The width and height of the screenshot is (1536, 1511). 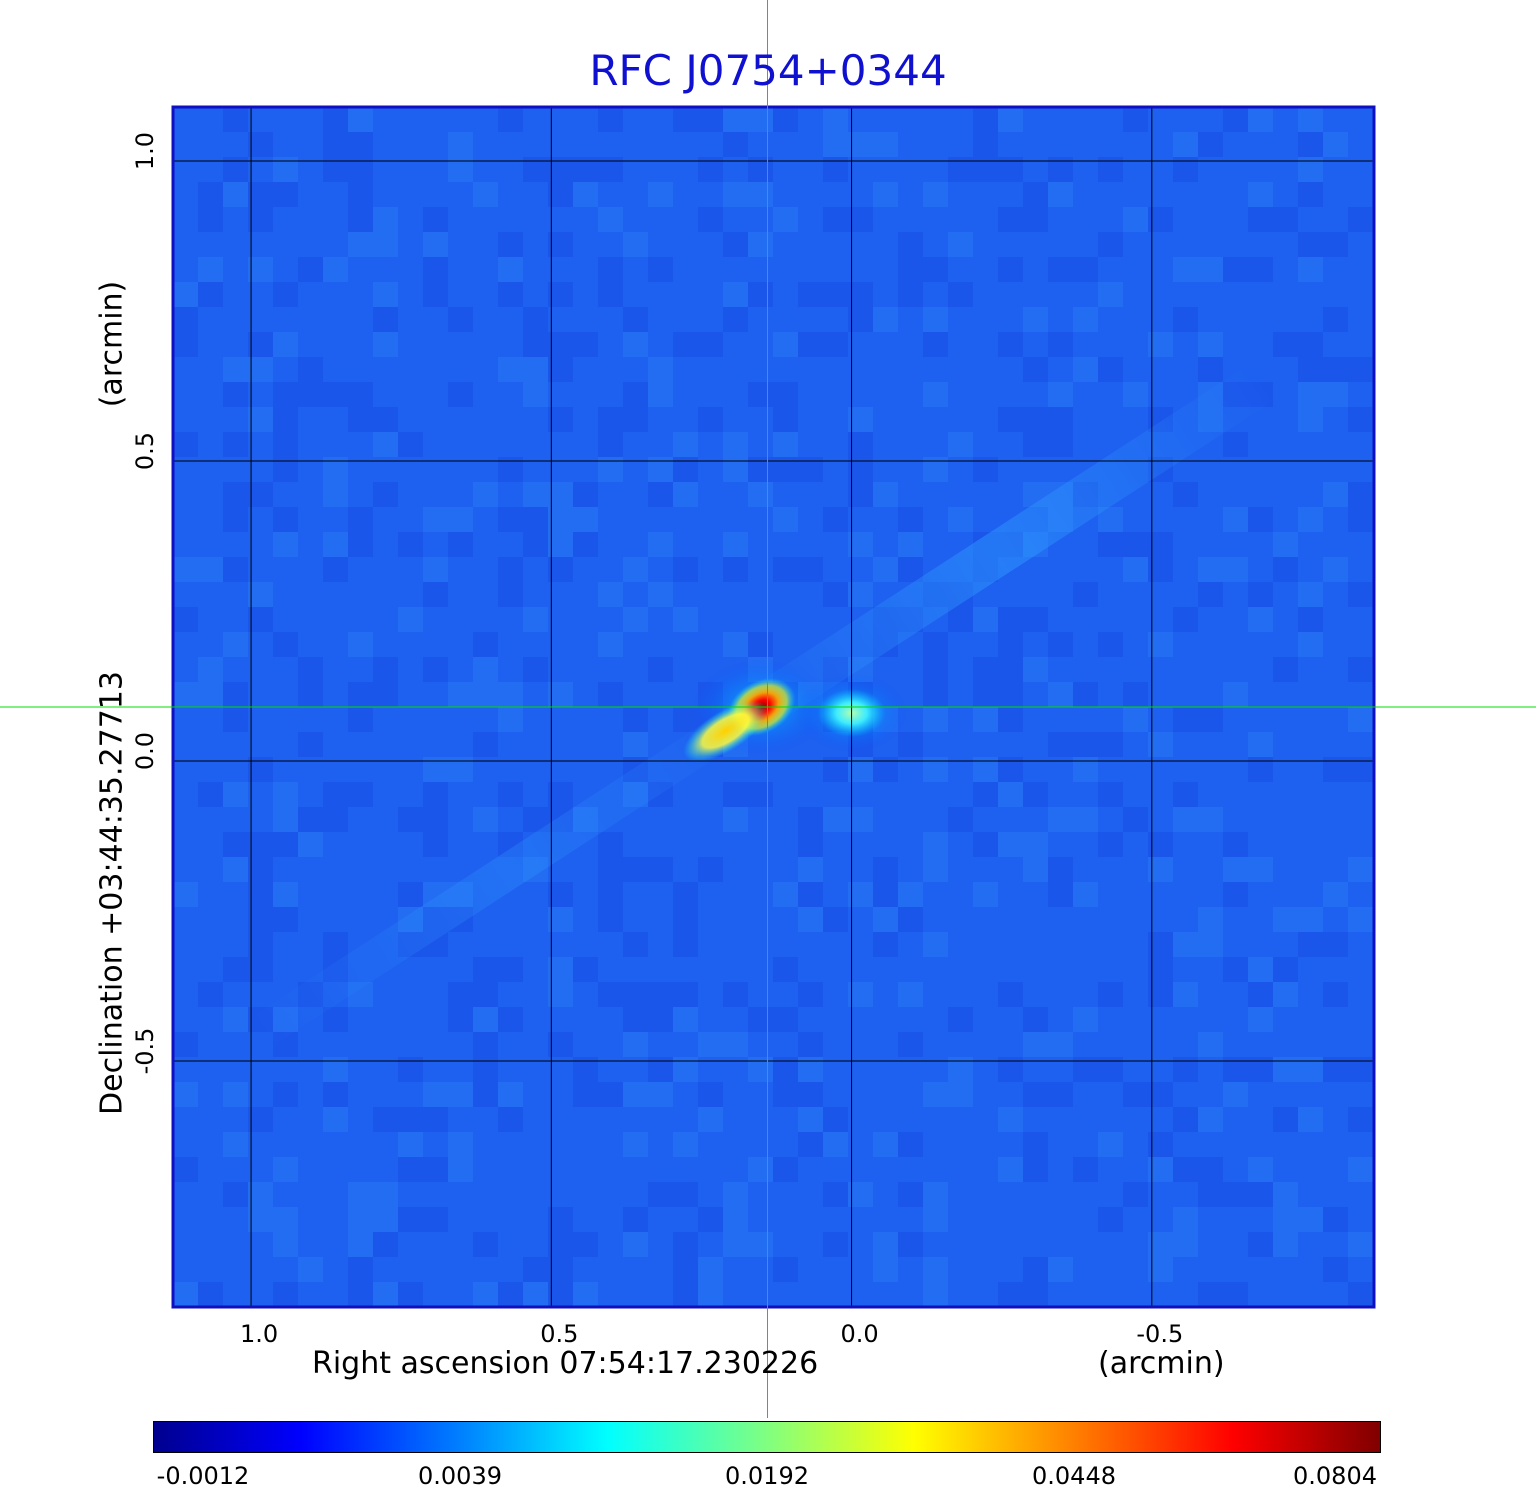 What do you see at coordinates (259, 1334) in the screenshot?
I see `x-tick-label: 1.0` at bounding box center [259, 1334].